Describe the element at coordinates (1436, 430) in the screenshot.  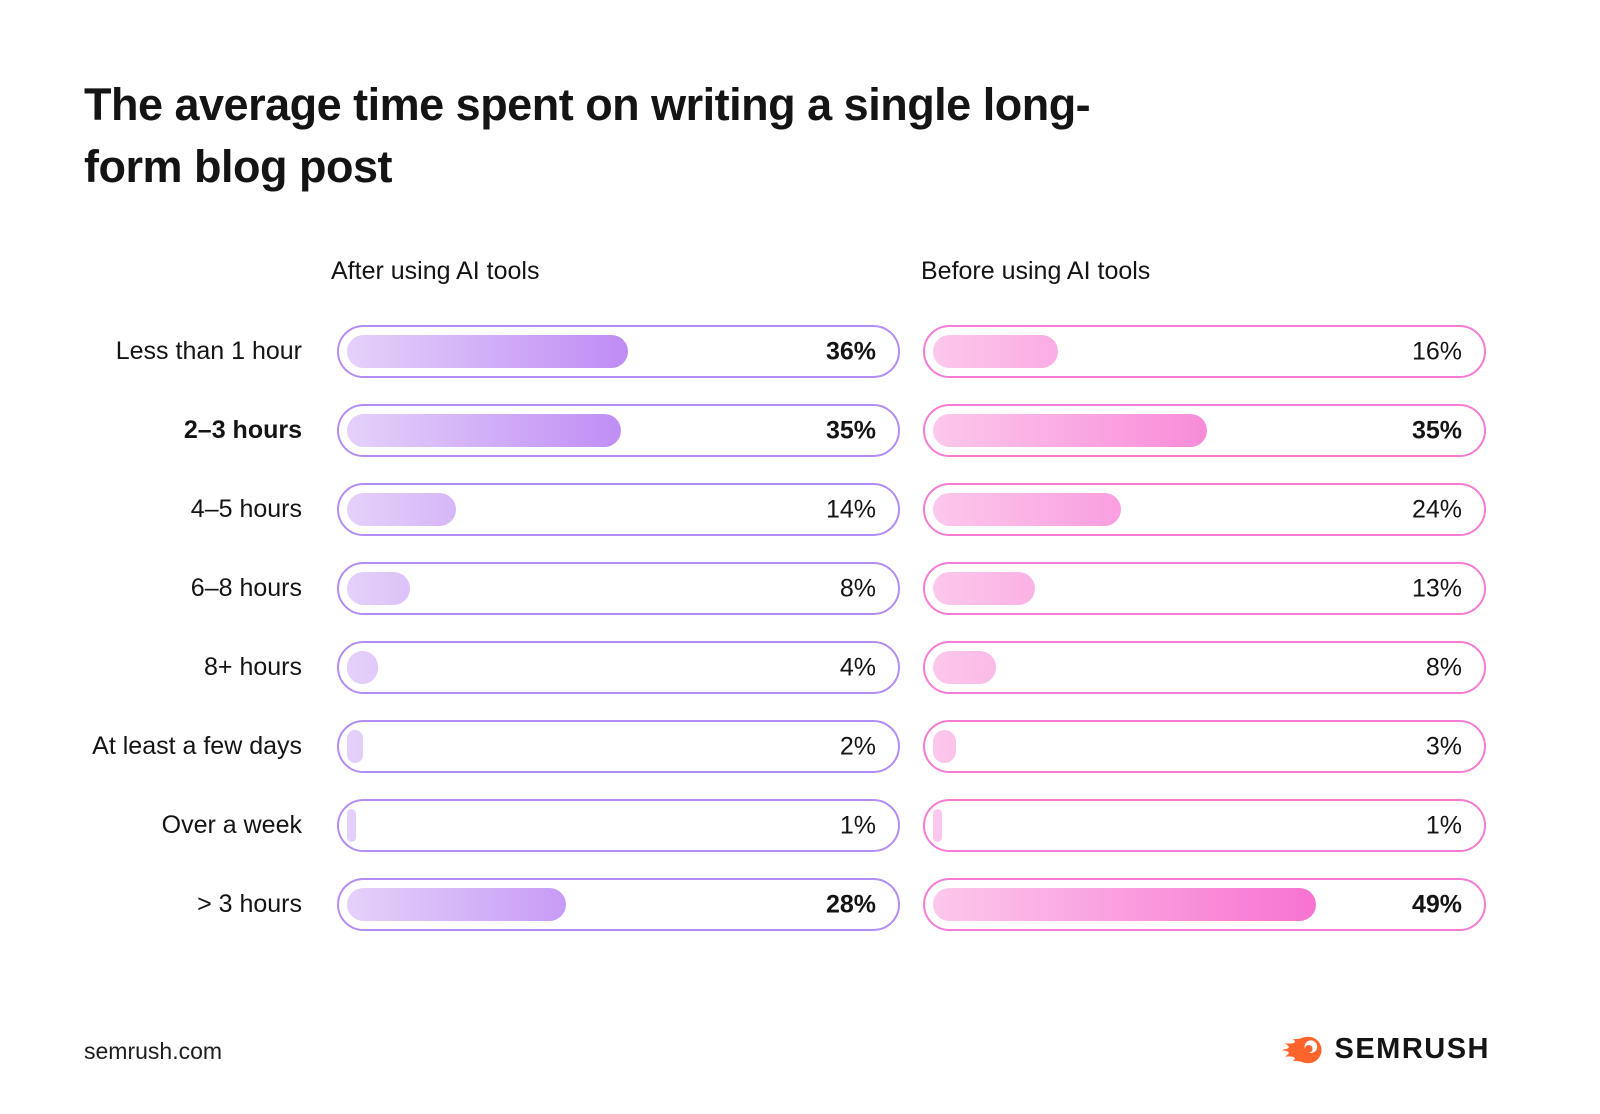
I see `bar-value-before: 35%` at that location.